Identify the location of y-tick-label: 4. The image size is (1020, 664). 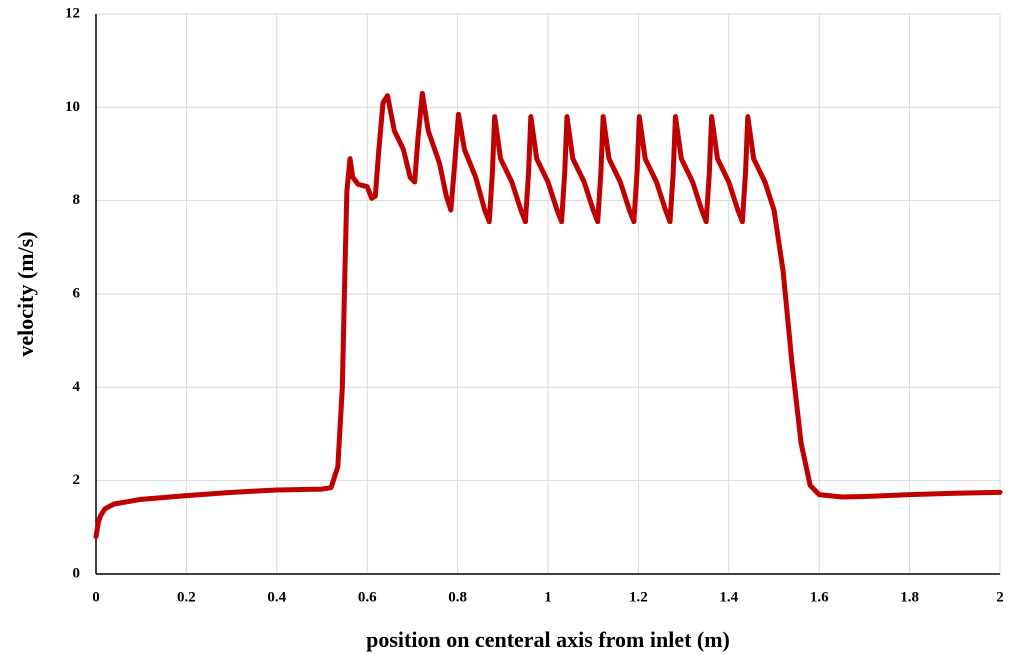
(77, 387).